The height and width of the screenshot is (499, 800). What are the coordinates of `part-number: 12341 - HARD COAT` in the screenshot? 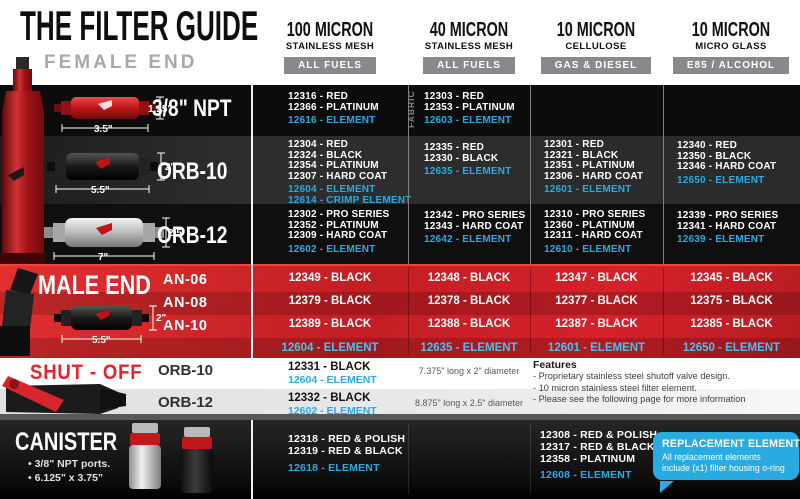 It's located at (727, 226).